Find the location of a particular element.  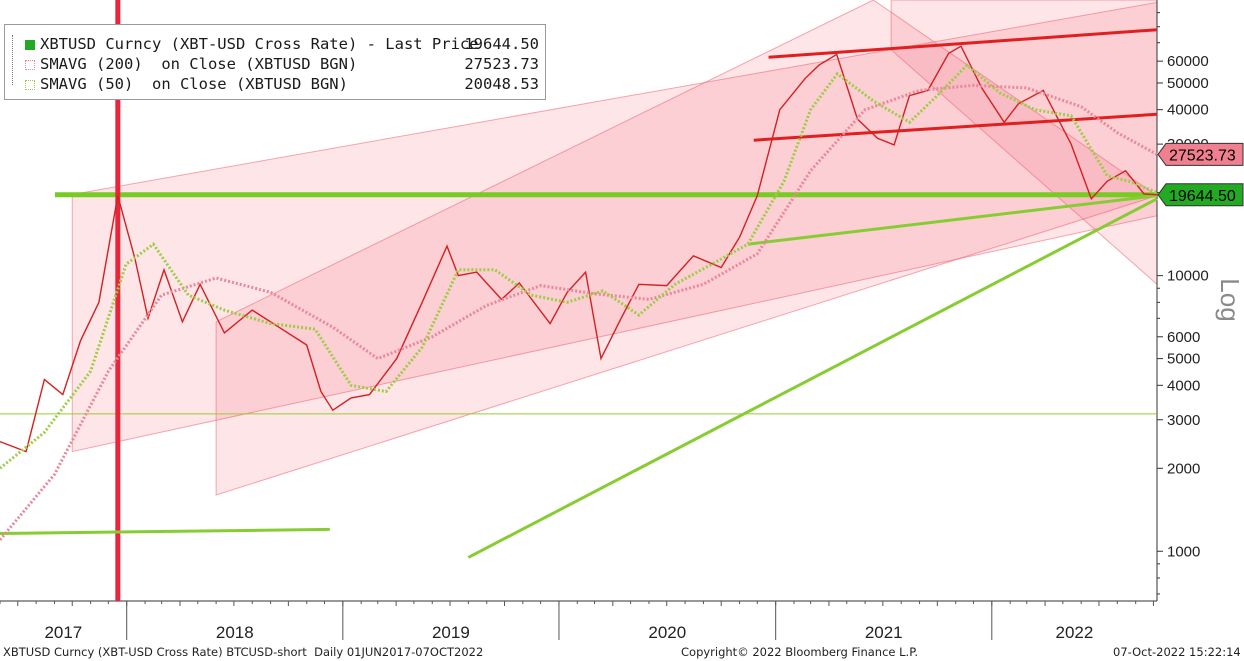

price-tag-sma200: 27523.73 is located at coordinates (1200, 154).